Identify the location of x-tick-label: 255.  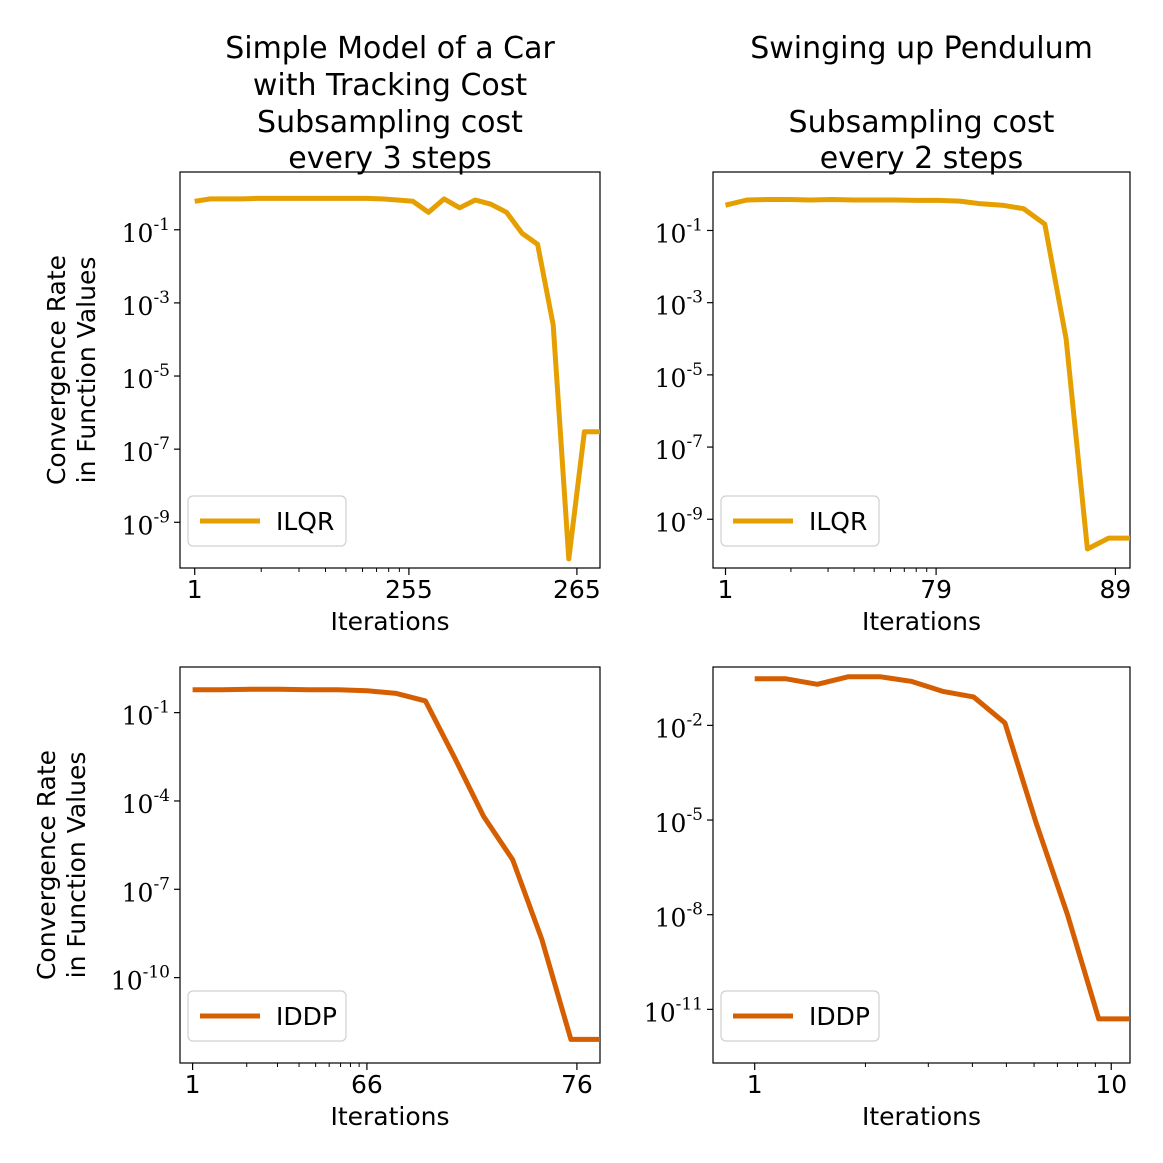
(409, 589).